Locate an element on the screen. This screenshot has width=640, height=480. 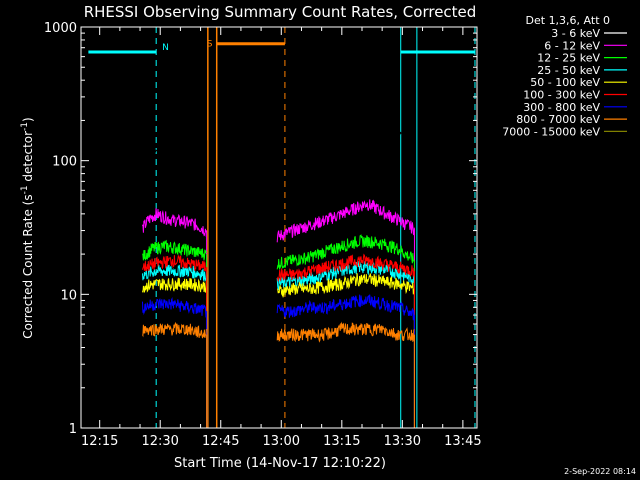
y-axis-label-main: Corrected Count Rate (s is located at coordinates (28, 266).